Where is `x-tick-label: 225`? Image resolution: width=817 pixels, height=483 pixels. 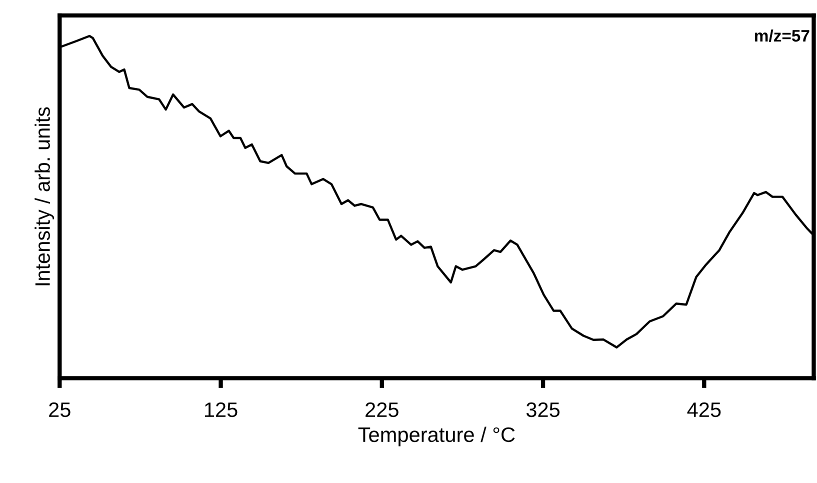 x-tick-label: 225 is located at coordinates (382, 410).